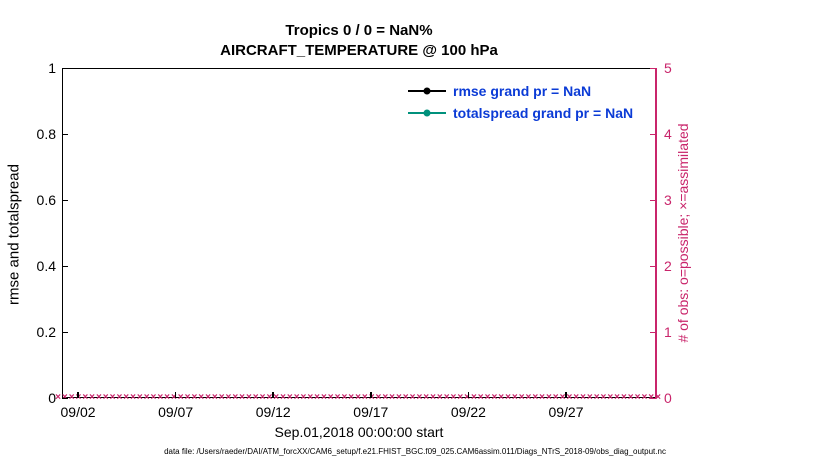  I want to click on right-y-tick-label: 5, so click(668, 68).